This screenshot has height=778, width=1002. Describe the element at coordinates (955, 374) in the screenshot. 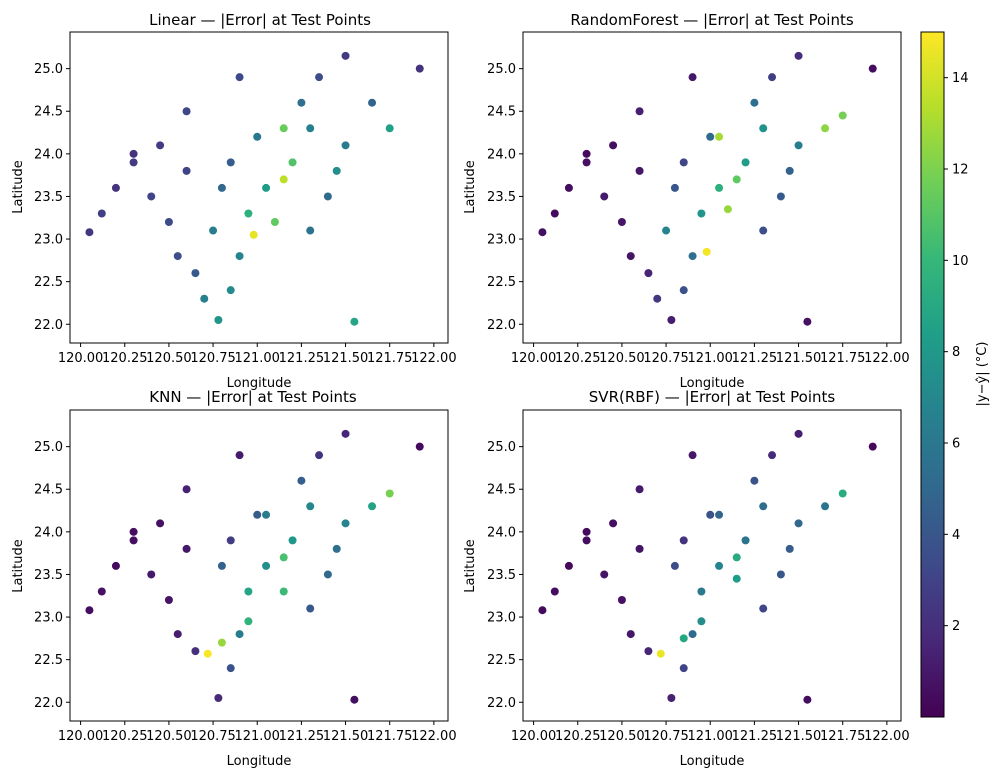

I see `colorbar: 2 4 6 8 10 12 14 |y−ŷ| (°C)` at that location.